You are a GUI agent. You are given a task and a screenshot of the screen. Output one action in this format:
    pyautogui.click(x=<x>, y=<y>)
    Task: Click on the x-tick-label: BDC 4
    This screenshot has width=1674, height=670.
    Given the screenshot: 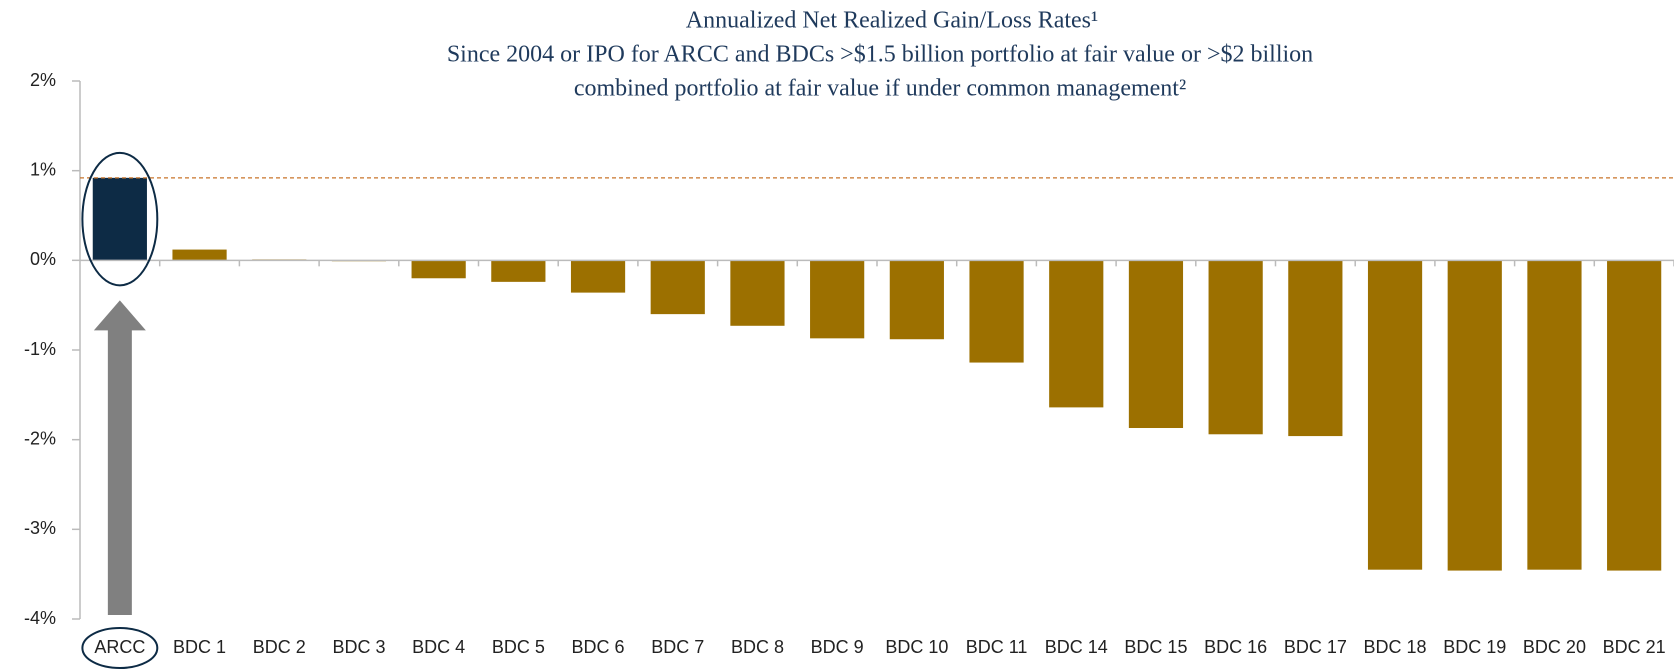 What is the action you would take?
    pyautogui.click(x=438, y=647)
    